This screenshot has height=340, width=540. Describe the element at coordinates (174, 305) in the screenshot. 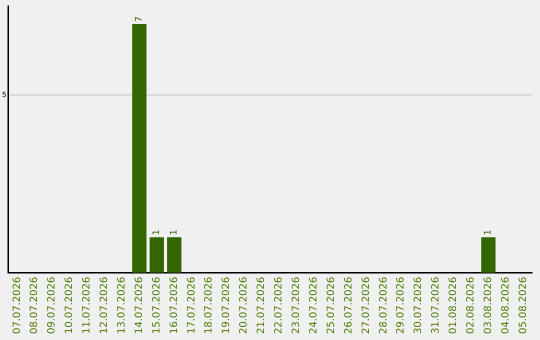

I see `x-tick-label: 16.07.2026` at that location.